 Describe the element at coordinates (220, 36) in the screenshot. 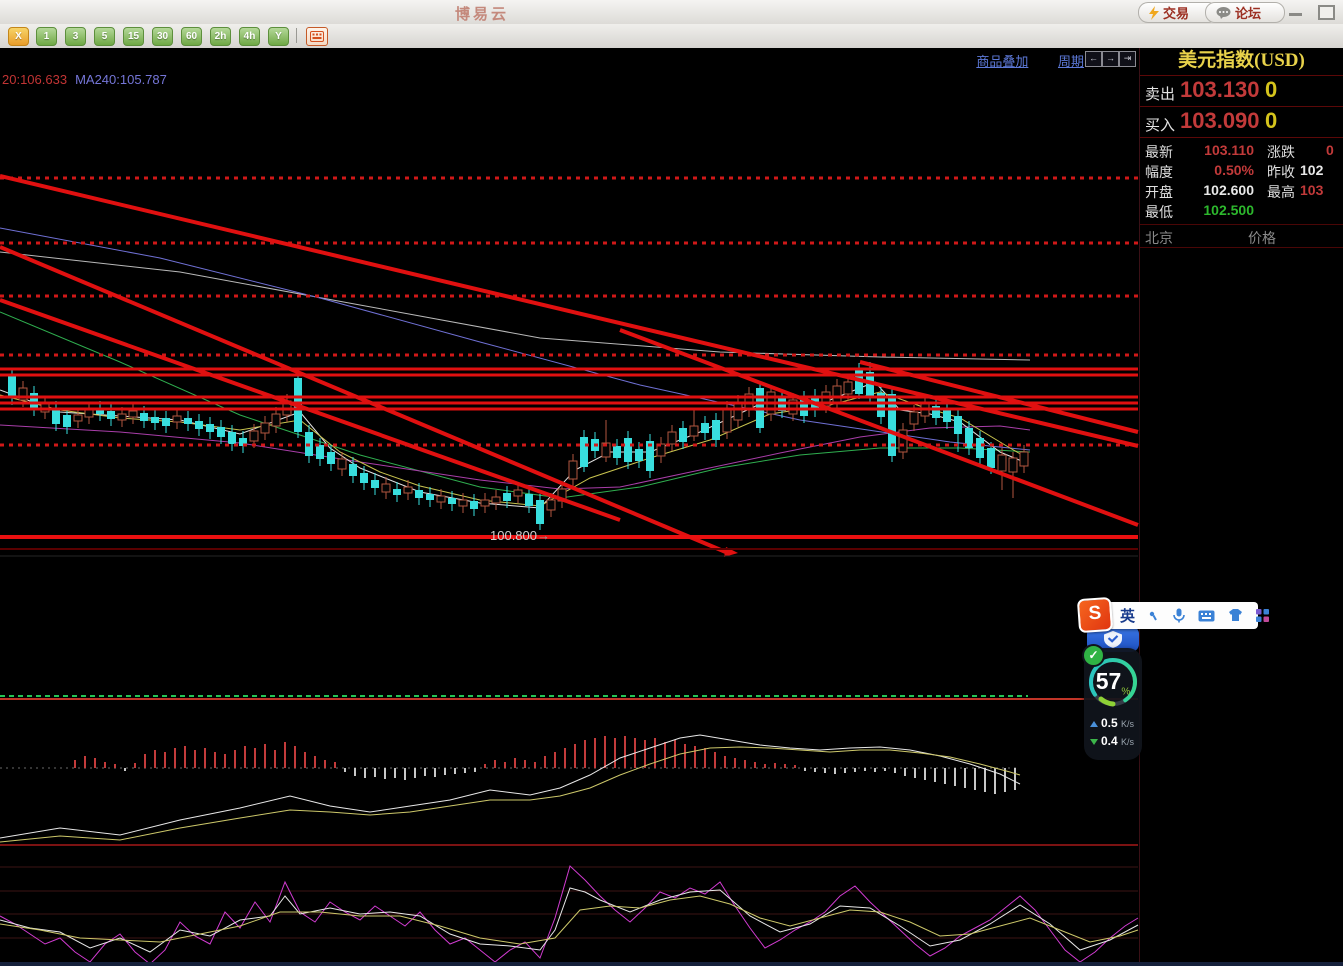

I see `period-button-2h: 2h` at that location.